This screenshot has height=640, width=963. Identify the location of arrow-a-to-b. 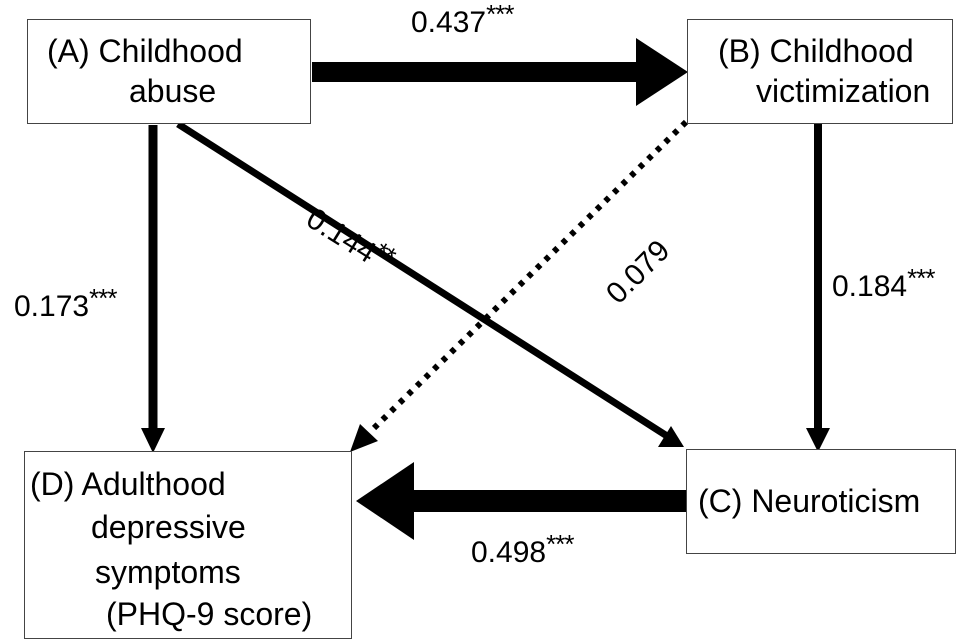
(500, 72).